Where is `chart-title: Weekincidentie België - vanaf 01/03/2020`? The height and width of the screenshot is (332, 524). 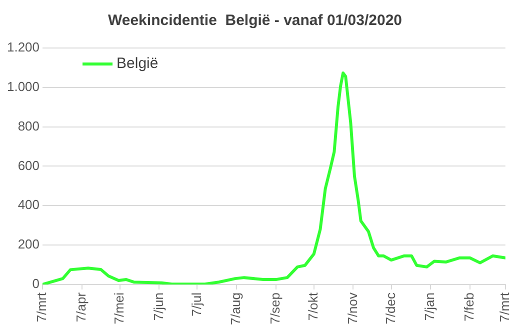 chart-title: Weekincidentie België - vanaf 01/03/2020 is located at coordinates (255, 21).